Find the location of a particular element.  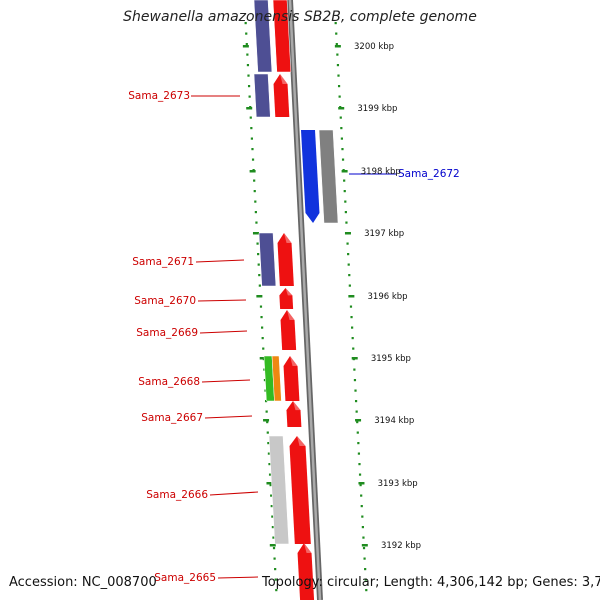

scale-label: 3200 kbp is located at coordinates (374, 47).